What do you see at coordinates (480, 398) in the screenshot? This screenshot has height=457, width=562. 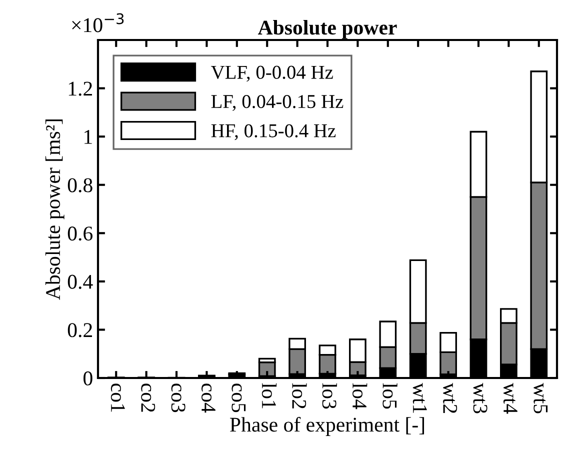 I see `x-tick-label: wt3` at bounding box center [480, 398].